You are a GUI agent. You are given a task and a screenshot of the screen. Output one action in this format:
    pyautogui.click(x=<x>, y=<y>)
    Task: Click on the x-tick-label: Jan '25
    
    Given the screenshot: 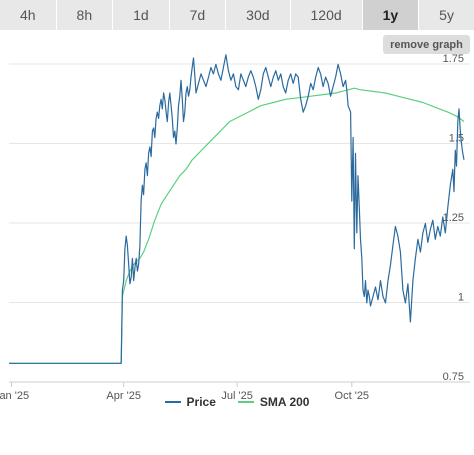 What is the action you would take?
    pyautogui.click(x=14, y=396)
    